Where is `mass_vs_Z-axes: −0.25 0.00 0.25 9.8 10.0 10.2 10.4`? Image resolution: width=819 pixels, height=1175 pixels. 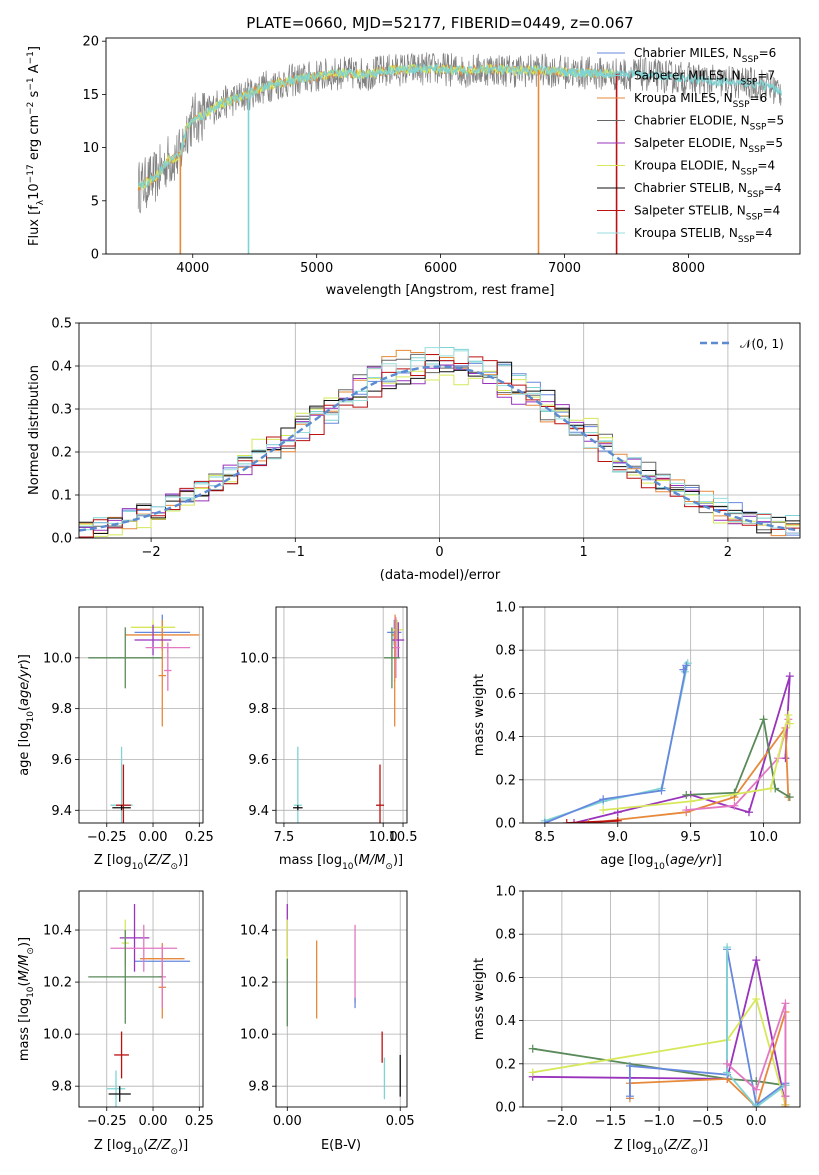
mass_vs_Z-axes: −0.25 0.00 0.25 9.8 10.0 10.2 10.4 is located at coordinates (128, 1026).